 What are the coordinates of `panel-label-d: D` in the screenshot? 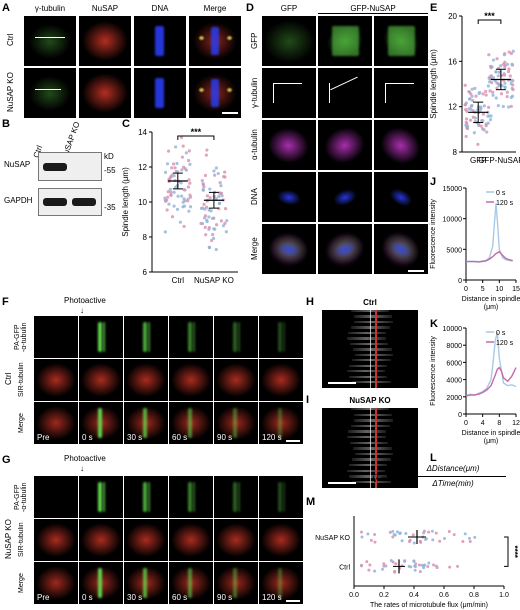 It's located at (250, 8).